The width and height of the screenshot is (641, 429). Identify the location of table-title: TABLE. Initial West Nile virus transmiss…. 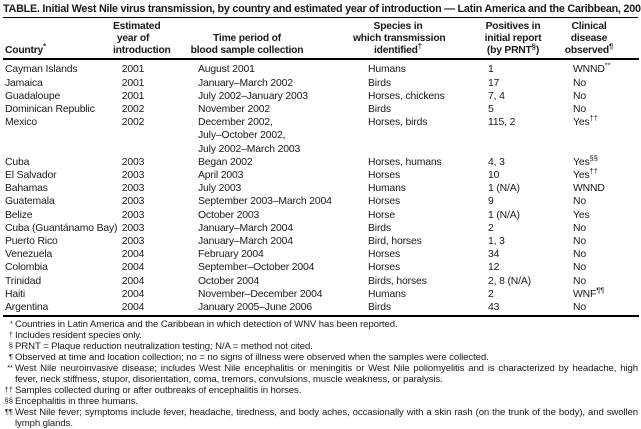
(322, 10).